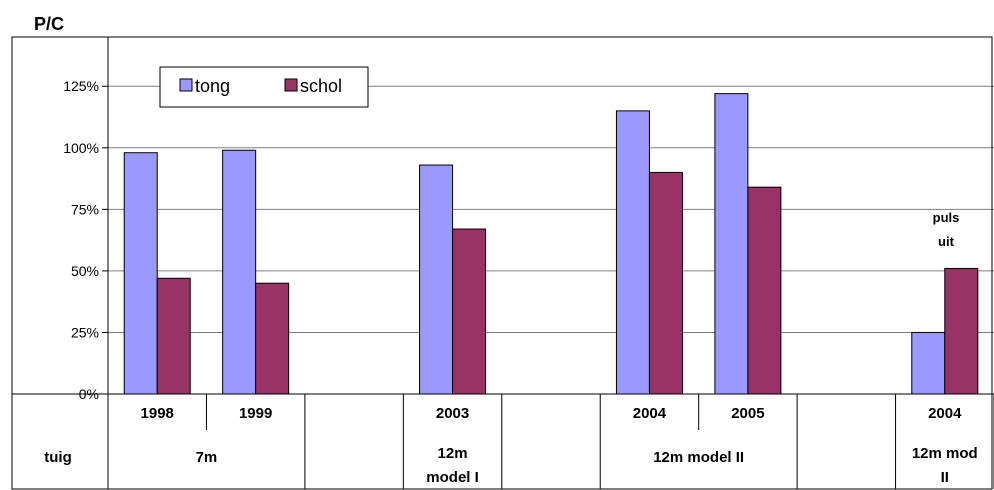 This screenshot has width=994, height=490. Describe the element at coordinates (85, 332) in the screenshot. I see `y-tick-label: 25%` at that location.